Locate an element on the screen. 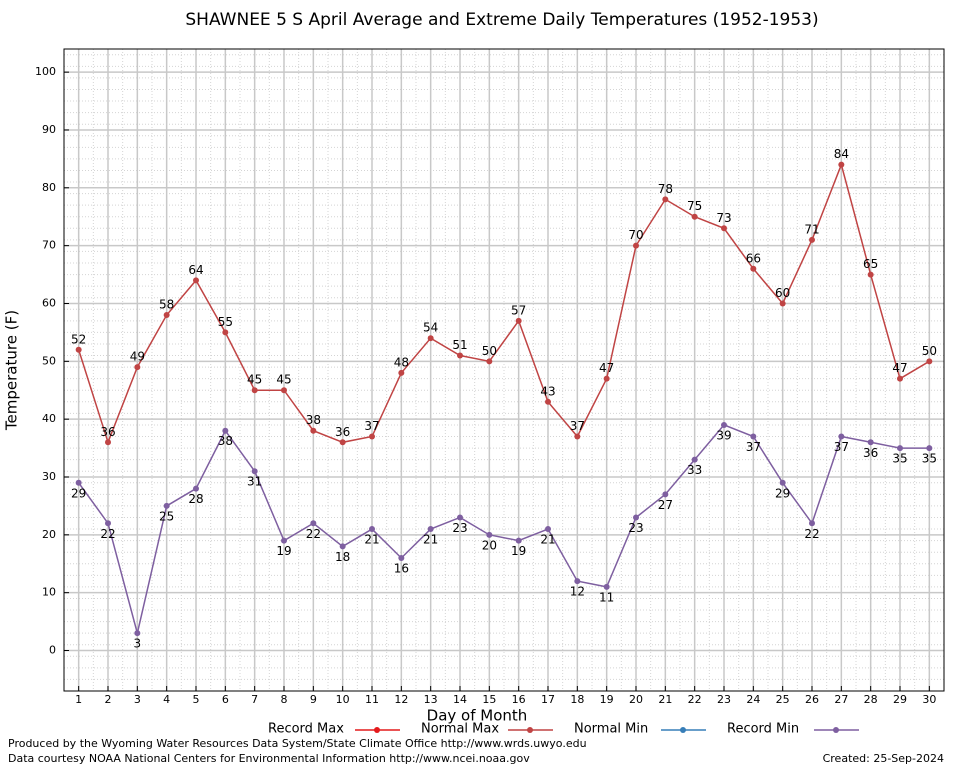  x-tick-label: 14 is located at coordinates (460, 699).